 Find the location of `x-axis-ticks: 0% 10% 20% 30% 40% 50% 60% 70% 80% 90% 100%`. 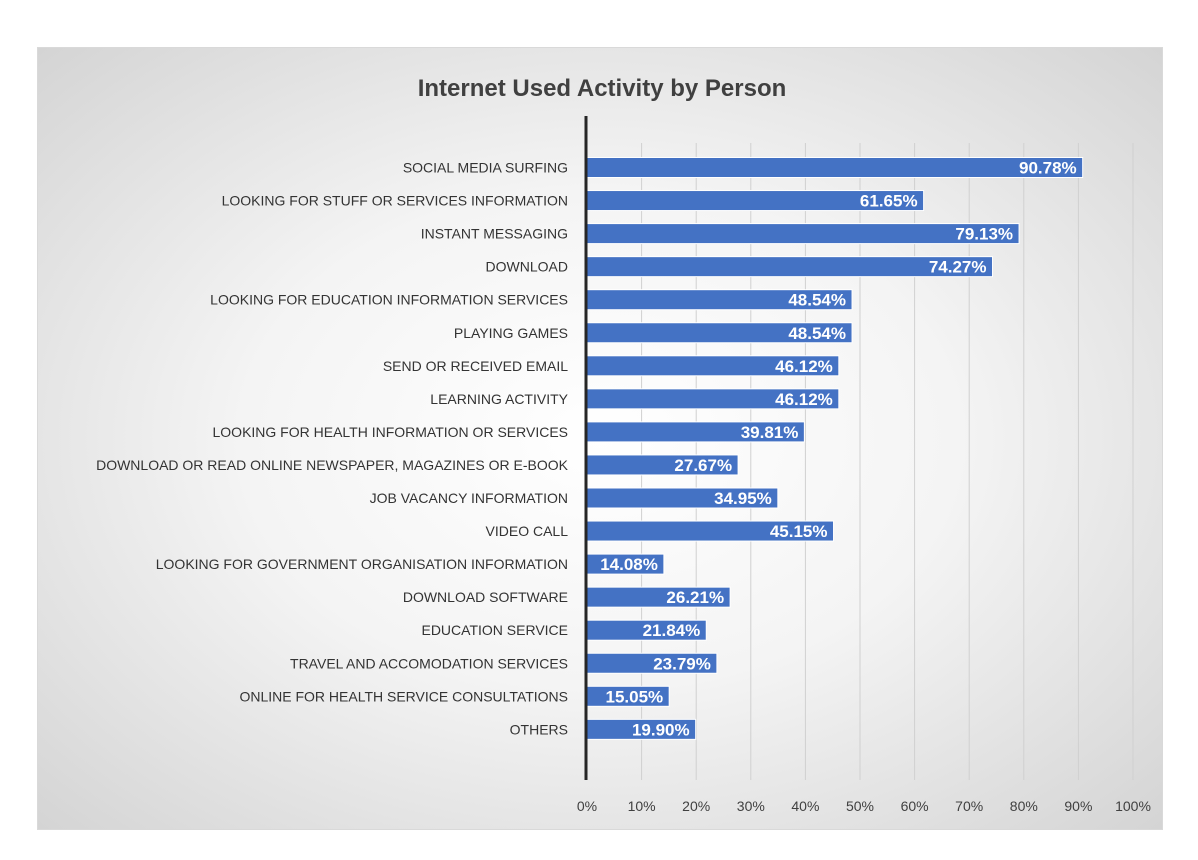

x-axis-ticks: 0% 10% 20% 30% 40% 50% 60% 70% 80% 90% 100% is located at coordinates (864, 806).